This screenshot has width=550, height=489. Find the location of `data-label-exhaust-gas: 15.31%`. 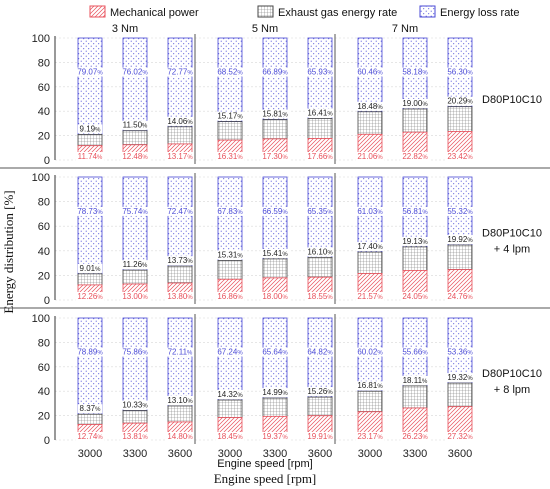

data-label-exhaust-gas: 15.31% is located at coordinates (230, 254).